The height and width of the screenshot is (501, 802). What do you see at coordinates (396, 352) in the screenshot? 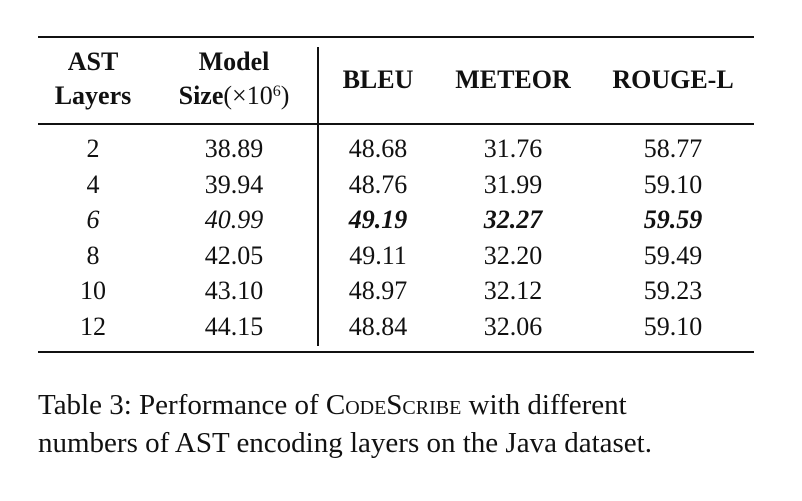
I see `table-bottom-rule` at bounding box center [396, 352].